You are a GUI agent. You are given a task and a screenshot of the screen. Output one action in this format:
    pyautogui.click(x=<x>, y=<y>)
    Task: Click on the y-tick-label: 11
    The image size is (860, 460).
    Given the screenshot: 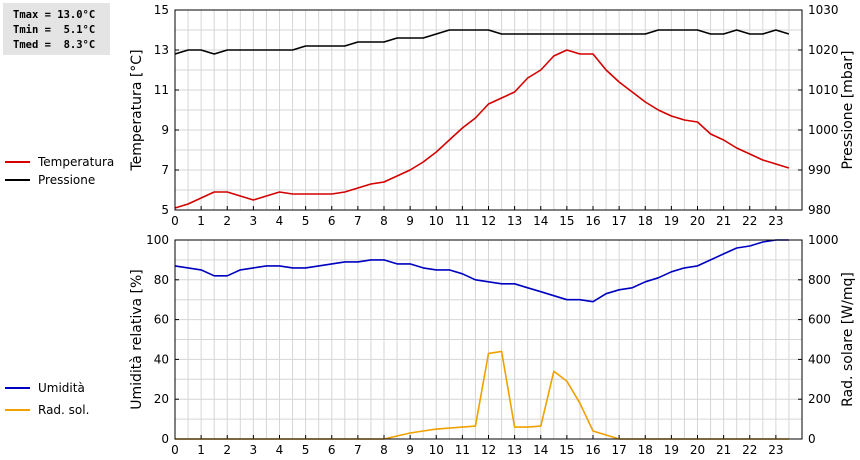 What is the action you would take?
    pyautogui.click(x=161, y=90)
    